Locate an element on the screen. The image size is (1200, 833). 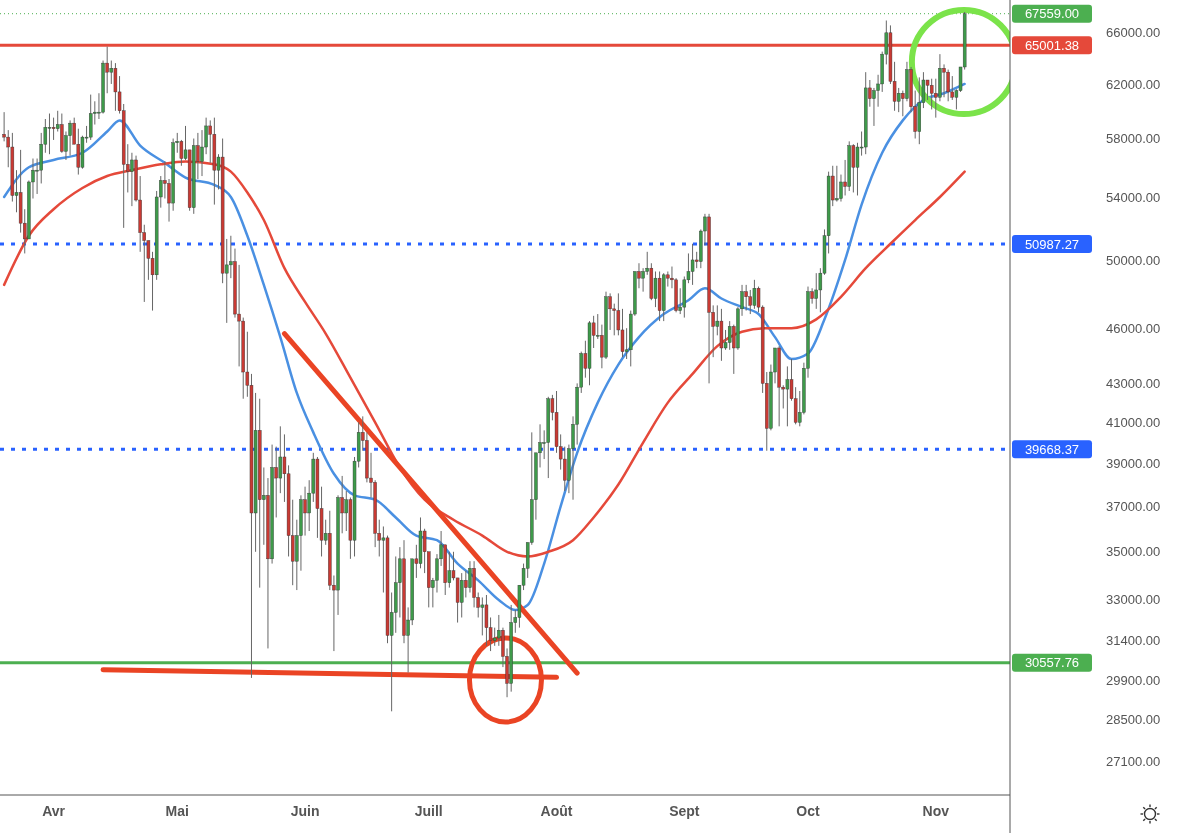
ref-line-label: 30557.76 is located at coordinates (1052, 663).